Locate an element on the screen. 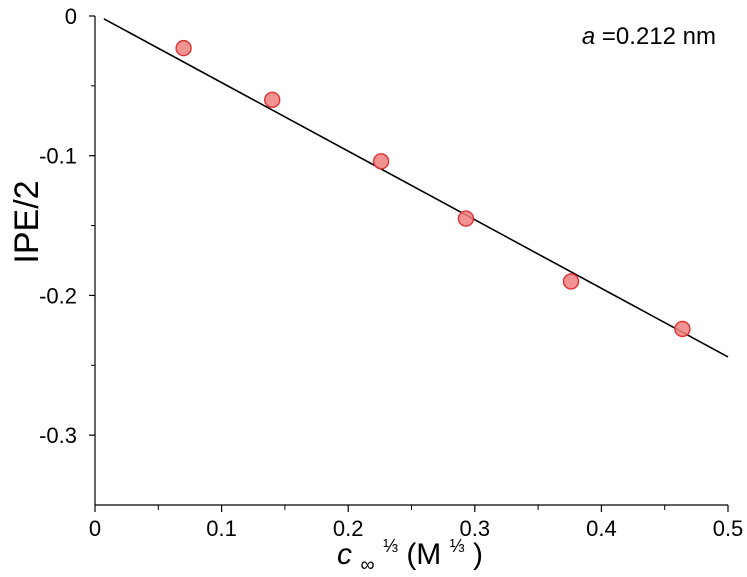 The width and height of the screenshot is (747, 577). y-tick-label: -0.1 is located at coordinates (58, 156).